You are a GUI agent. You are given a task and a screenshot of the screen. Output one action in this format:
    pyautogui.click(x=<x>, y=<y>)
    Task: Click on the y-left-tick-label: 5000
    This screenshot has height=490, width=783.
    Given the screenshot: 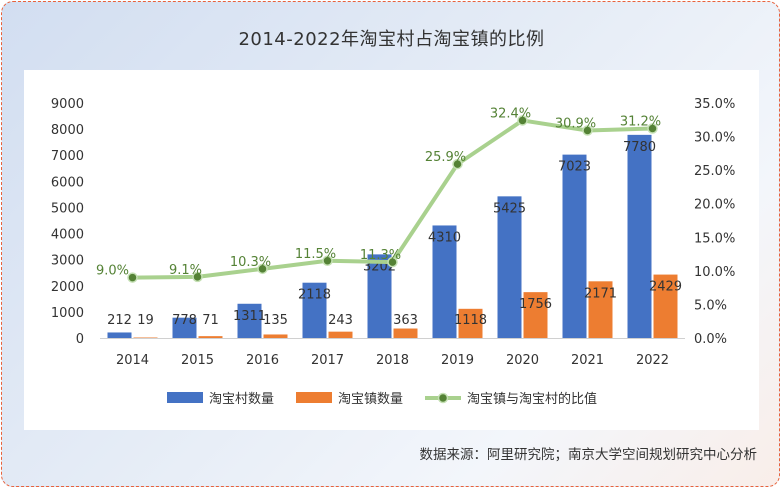 What is the action you would take?
    pyautogui.click(x=67, y=208)
    